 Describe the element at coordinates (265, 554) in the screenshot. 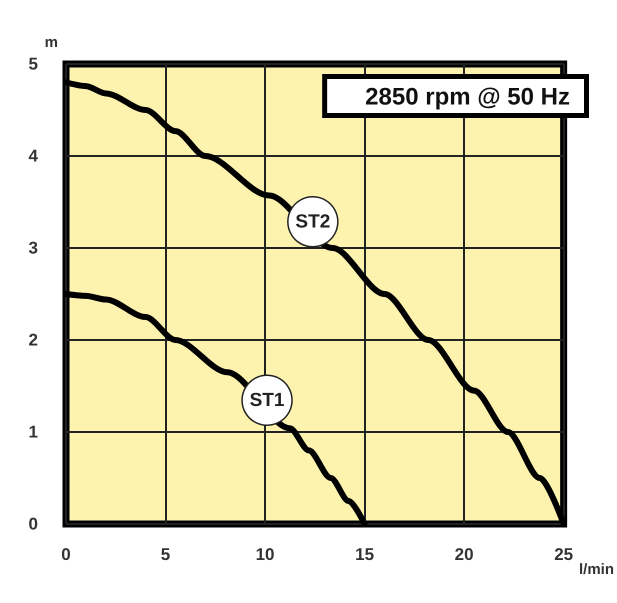

I see `x-tick-label: 10` at that location.